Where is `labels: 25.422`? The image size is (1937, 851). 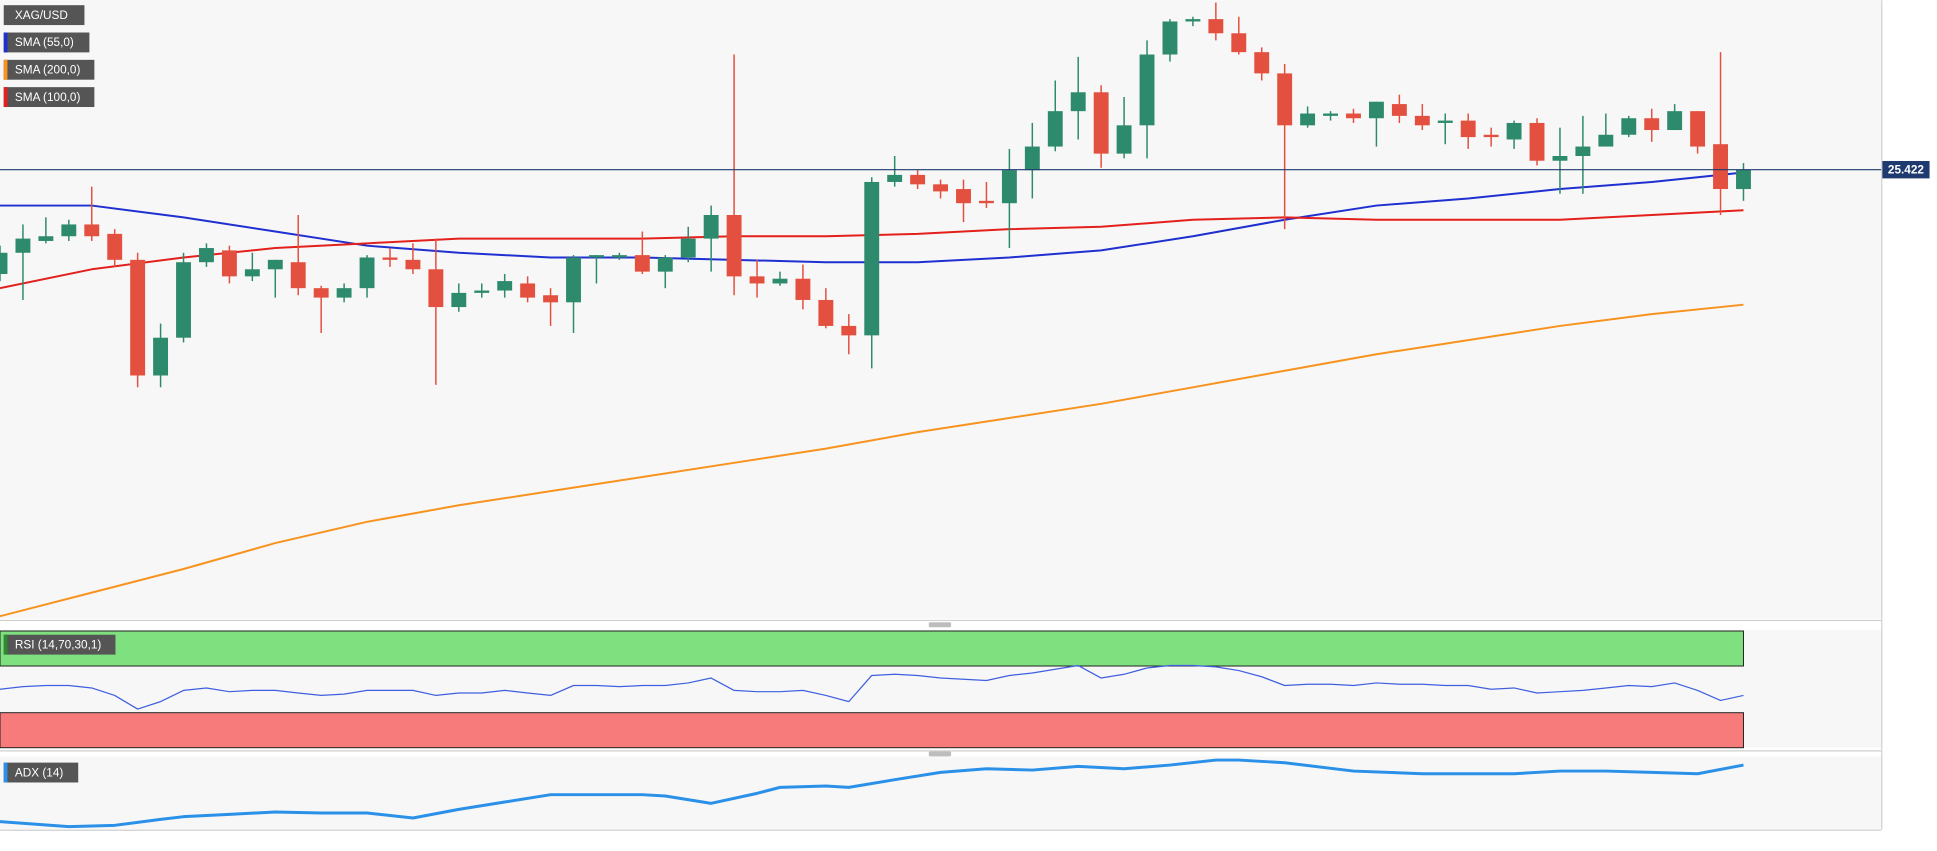 labels: 25.422 is located at coordinates (1906, 169).